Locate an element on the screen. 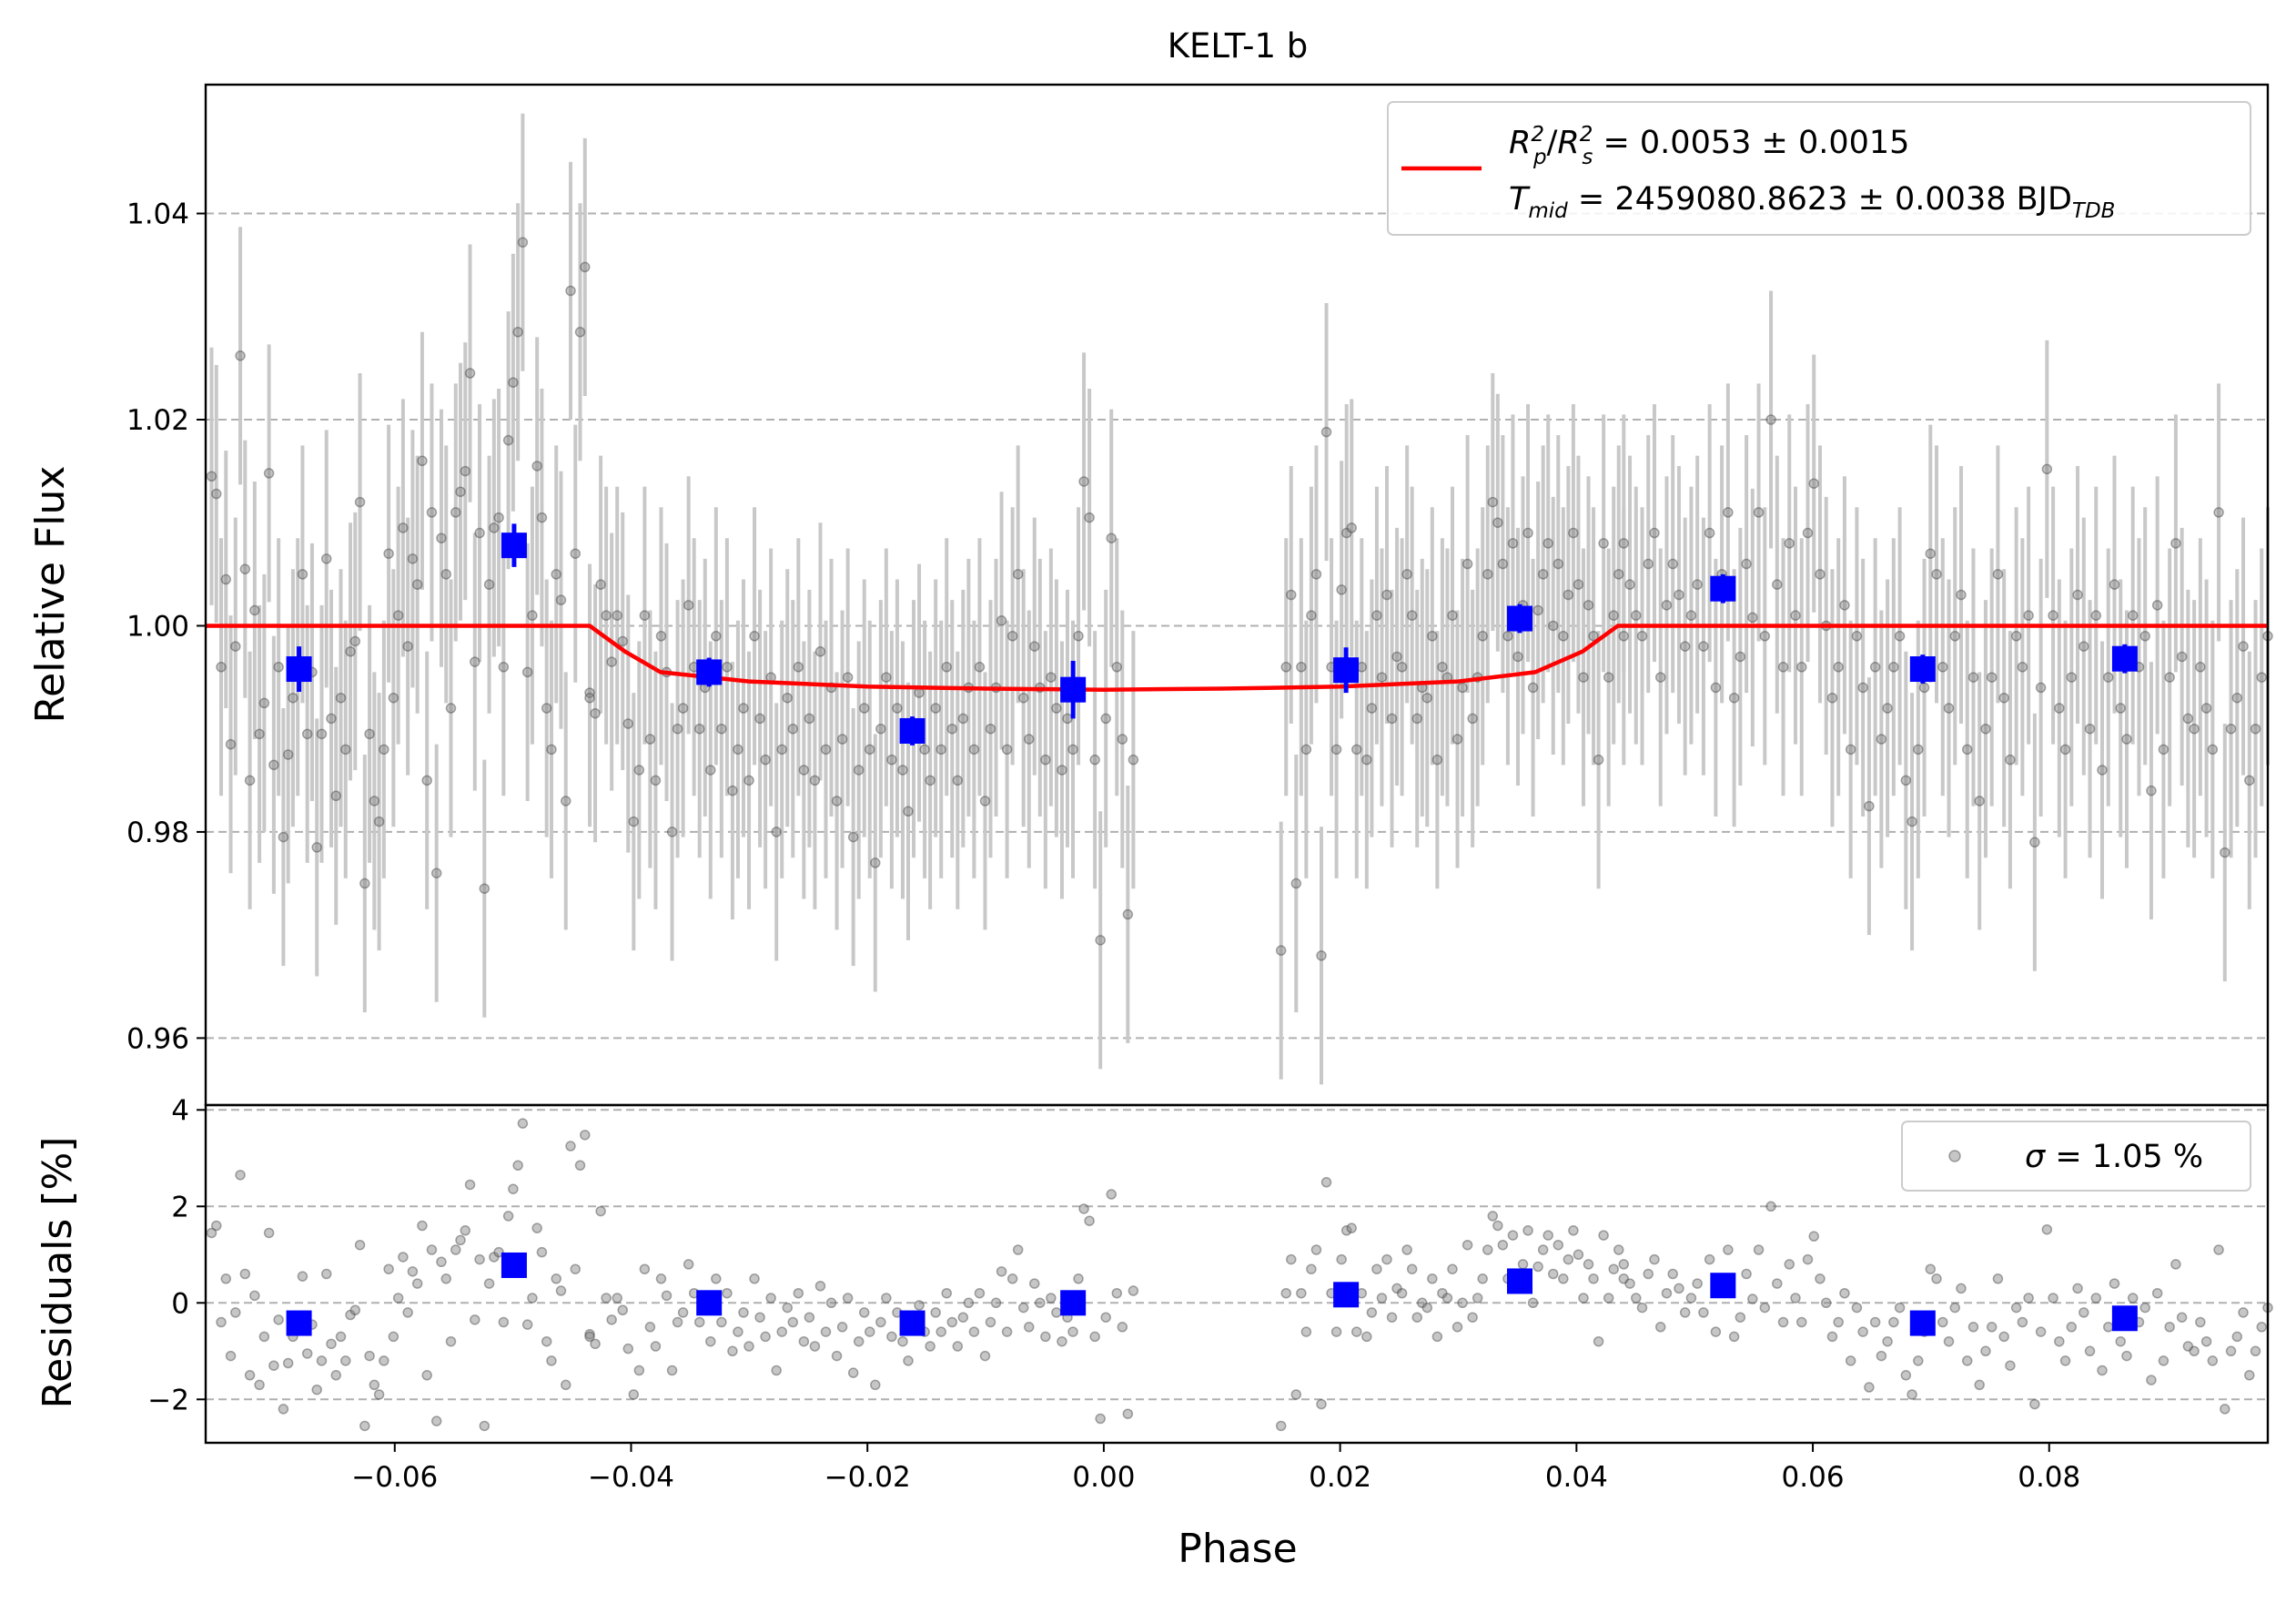 This screenshot has width=2296, height=1603. bottom-legend-box is located at coordinates (2076, 1156).